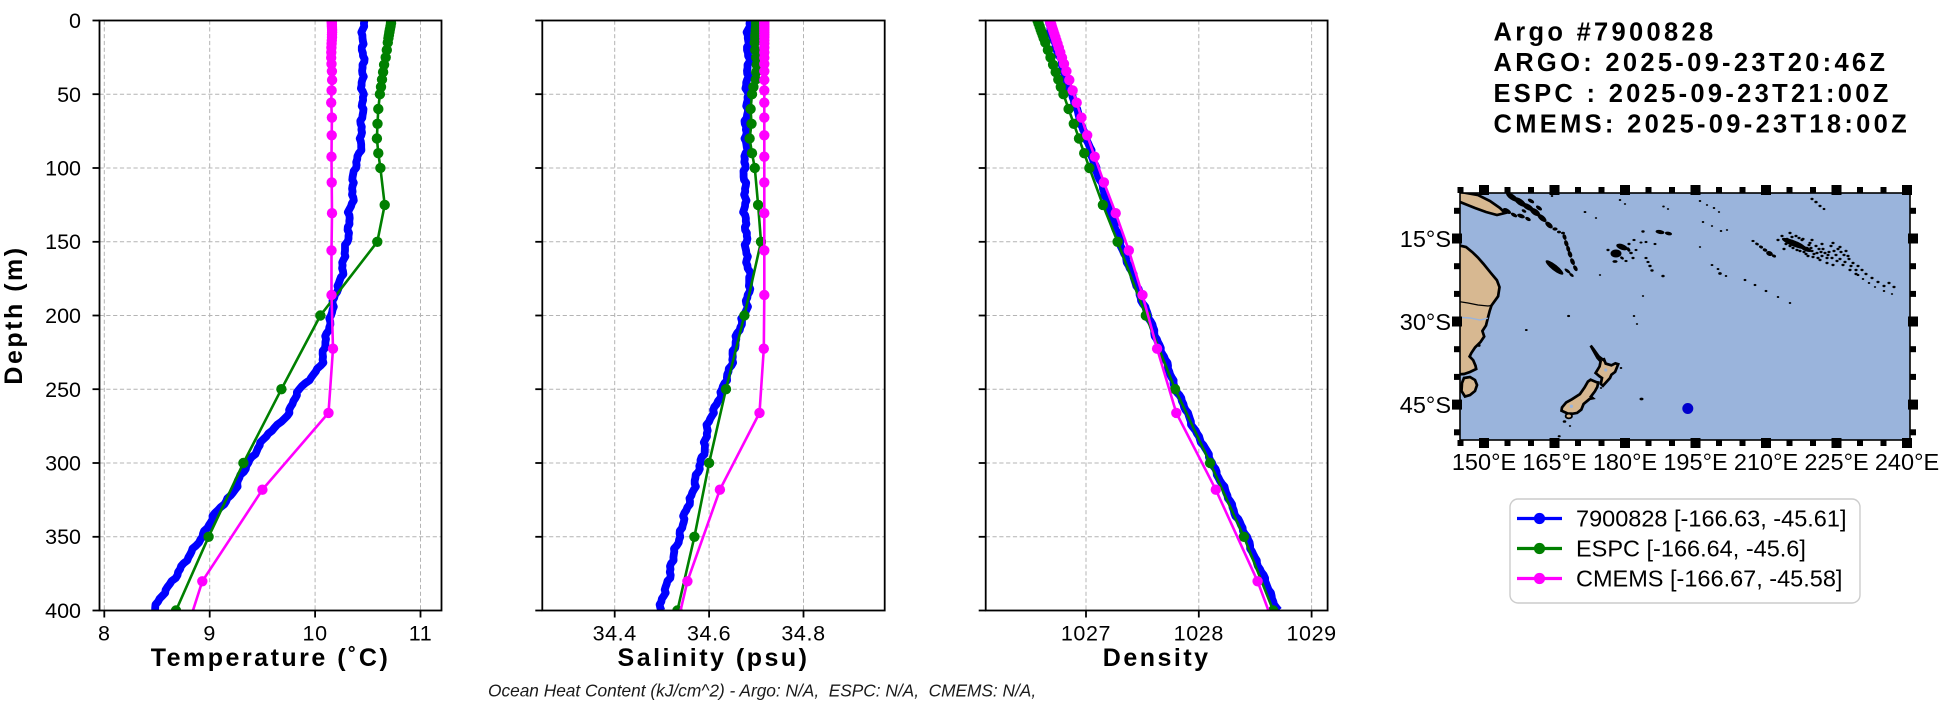 The height and width of the screenshot is (712, 1955). Describe the element at coordinates (1425, 405) in the screenshot. I see `svg-text: 45°S` at that location.